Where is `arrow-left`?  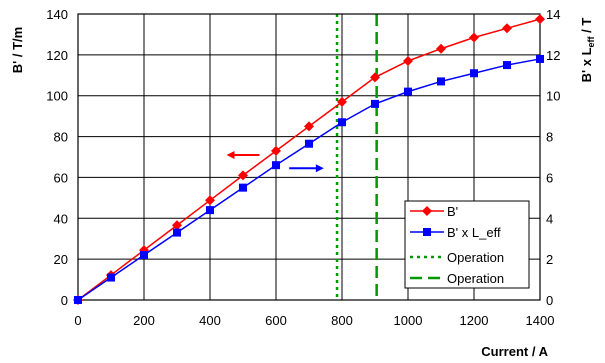
arrow-left is located at coordinates (243, 154).